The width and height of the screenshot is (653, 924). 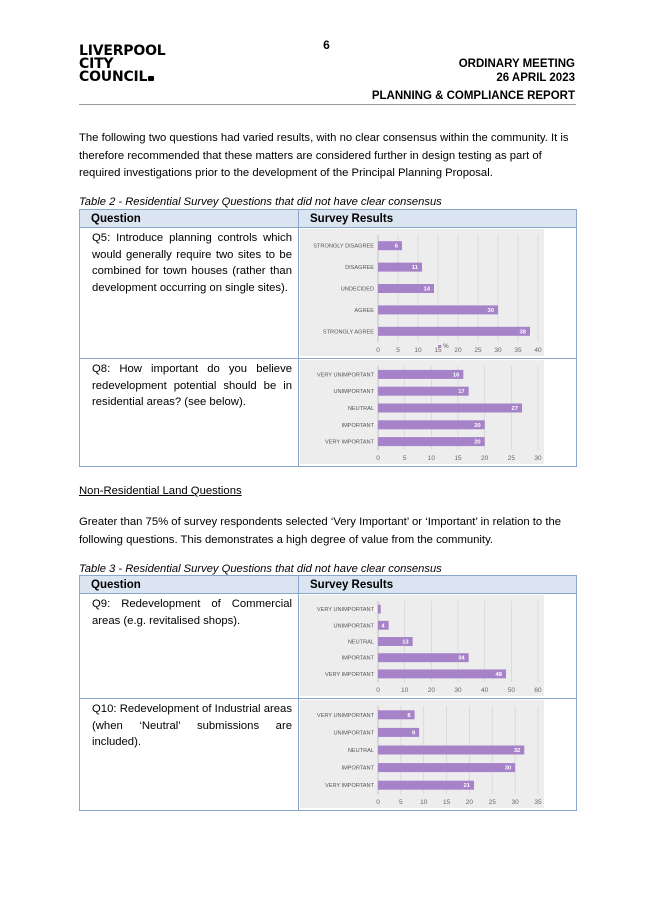 I want to click on tick-label: 40, so click(x=538, y=350).